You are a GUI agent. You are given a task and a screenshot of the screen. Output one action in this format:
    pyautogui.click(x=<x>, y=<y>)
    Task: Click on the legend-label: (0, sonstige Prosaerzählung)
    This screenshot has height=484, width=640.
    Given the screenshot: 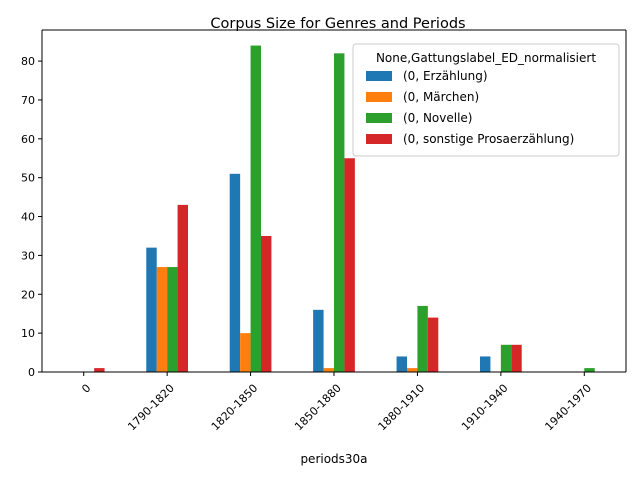 What is the action you would take?
    pyautogui.click(x=488, y=139)
    